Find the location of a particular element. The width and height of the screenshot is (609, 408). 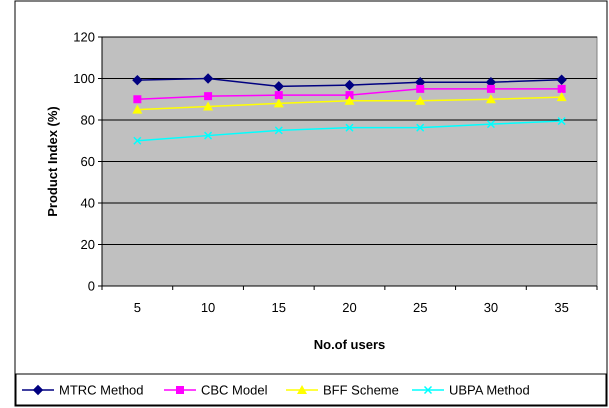

y-tick-label: 100 is located at coordinates (84, 78).